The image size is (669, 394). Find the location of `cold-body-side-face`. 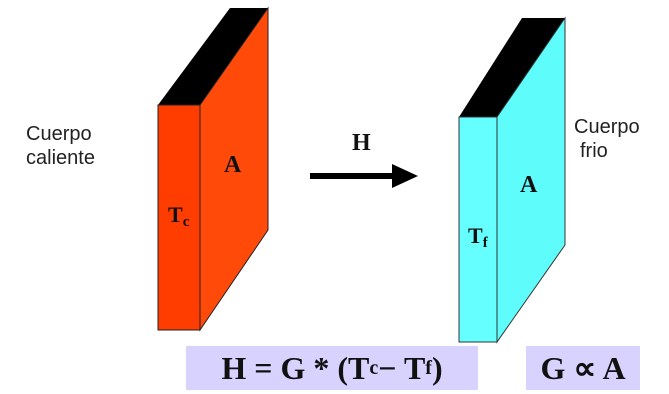

cold-body-side-face is located at coordinates (531, 180).